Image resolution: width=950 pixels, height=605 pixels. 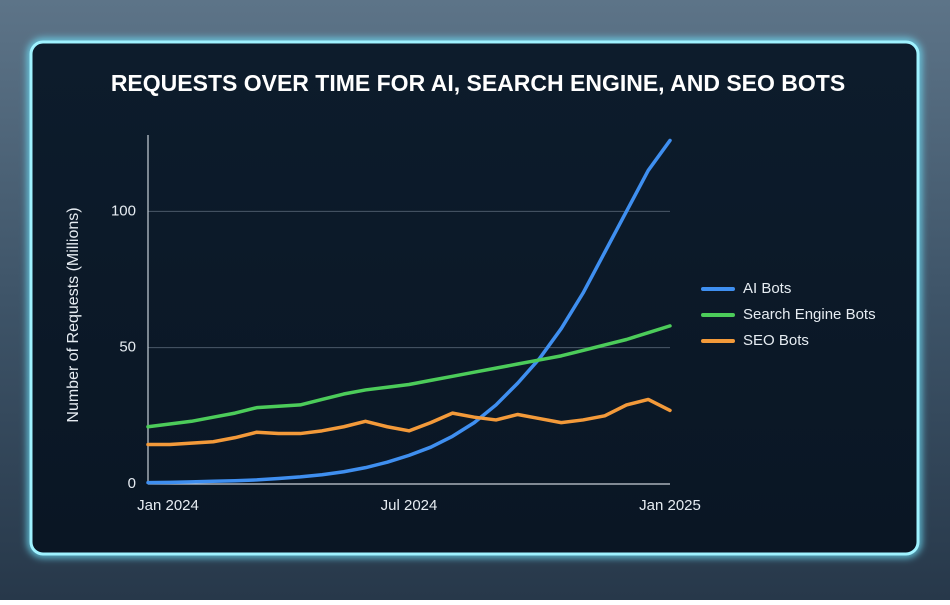 I want to click on legend-label: SEO Bots, so click(x=776, y=340).